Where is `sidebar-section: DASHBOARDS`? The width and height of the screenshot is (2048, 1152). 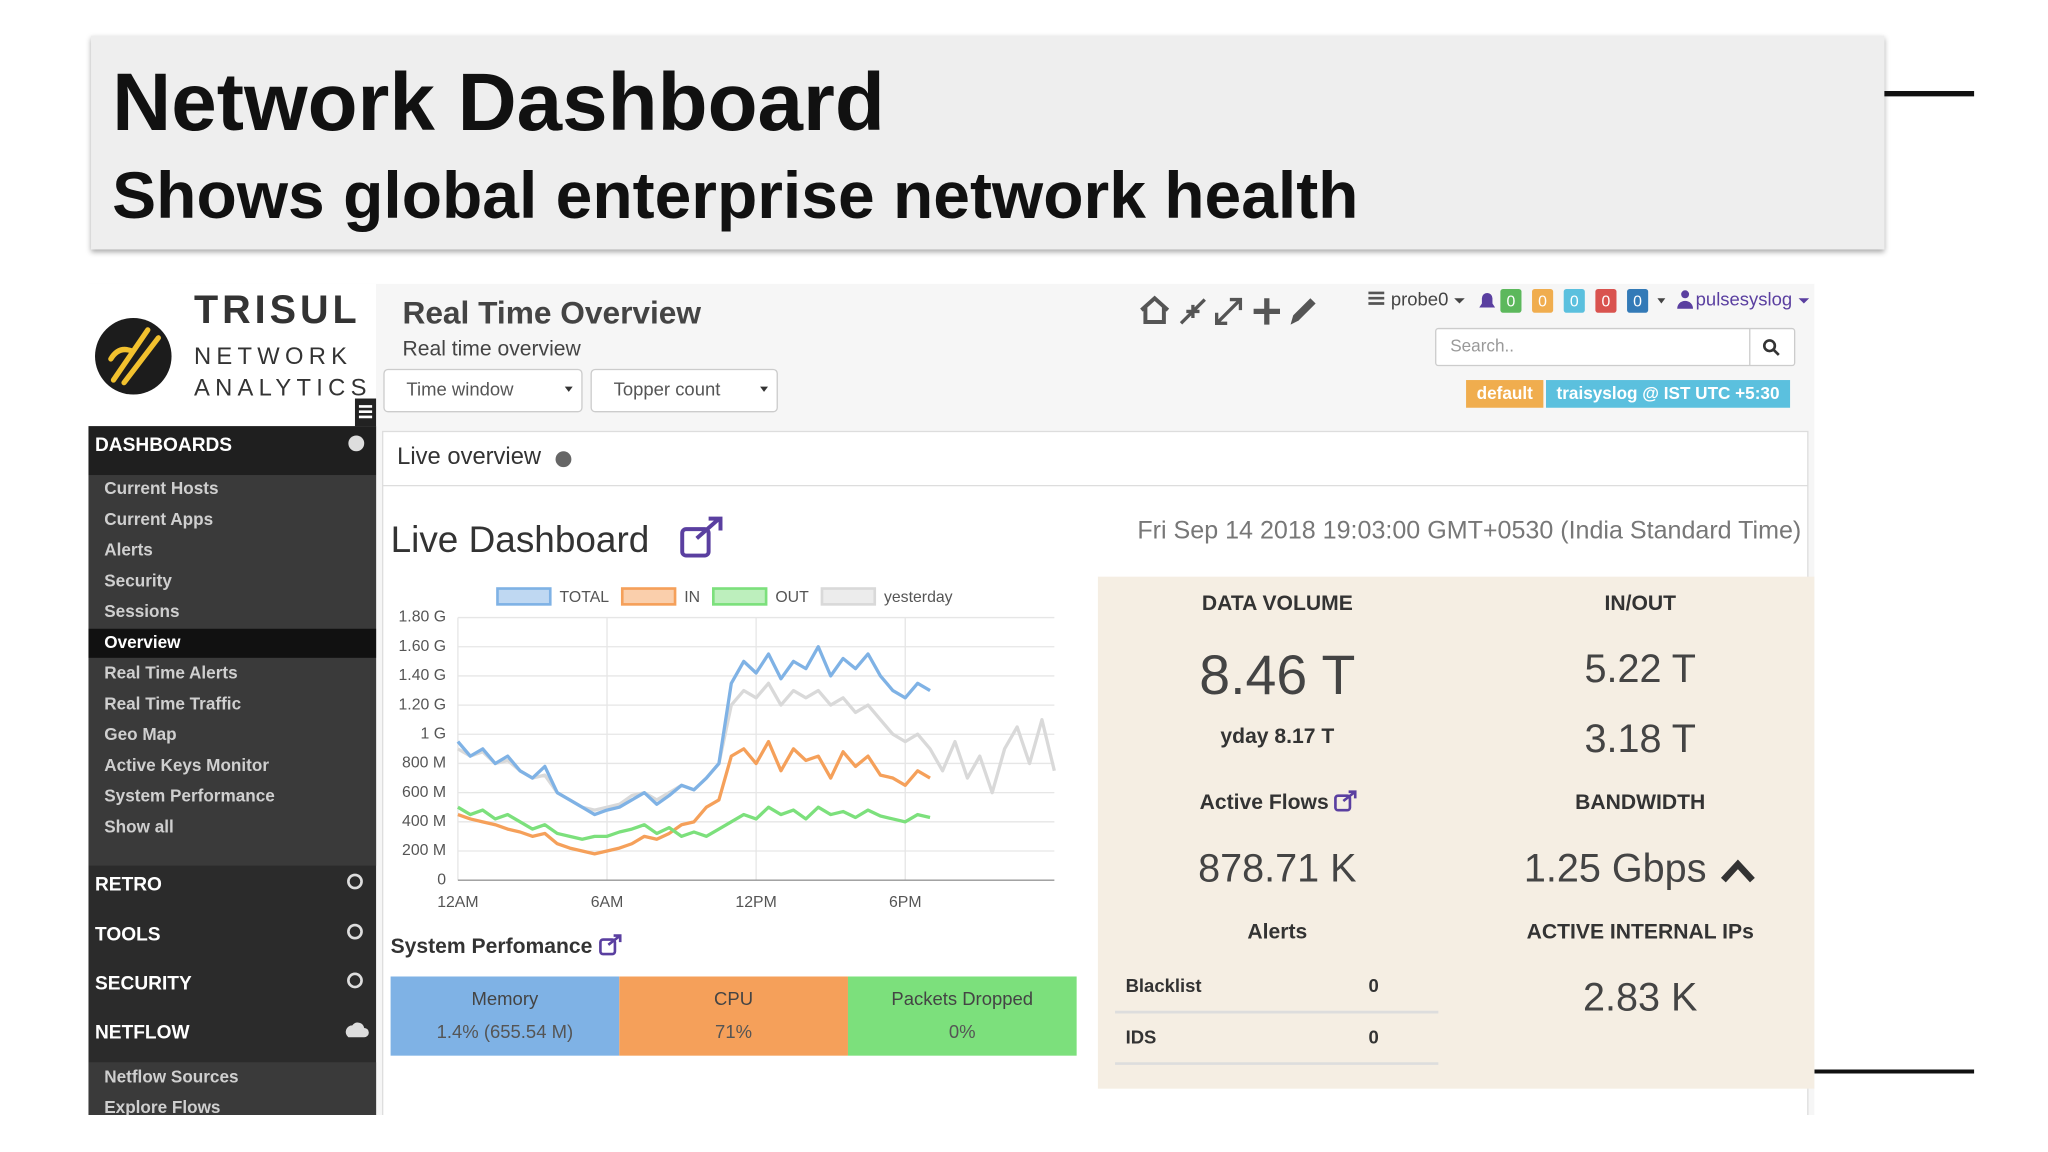
sidebar-section: DASHBOARDS is located at coordinates (163, 445).